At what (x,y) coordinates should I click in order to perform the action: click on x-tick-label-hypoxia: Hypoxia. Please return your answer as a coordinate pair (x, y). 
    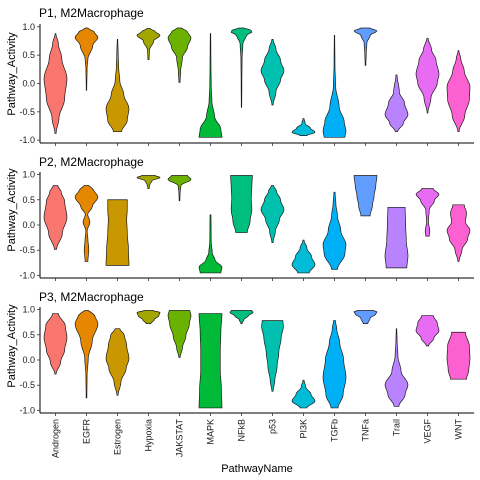
    Looking at the image, I should click on (149, 435).